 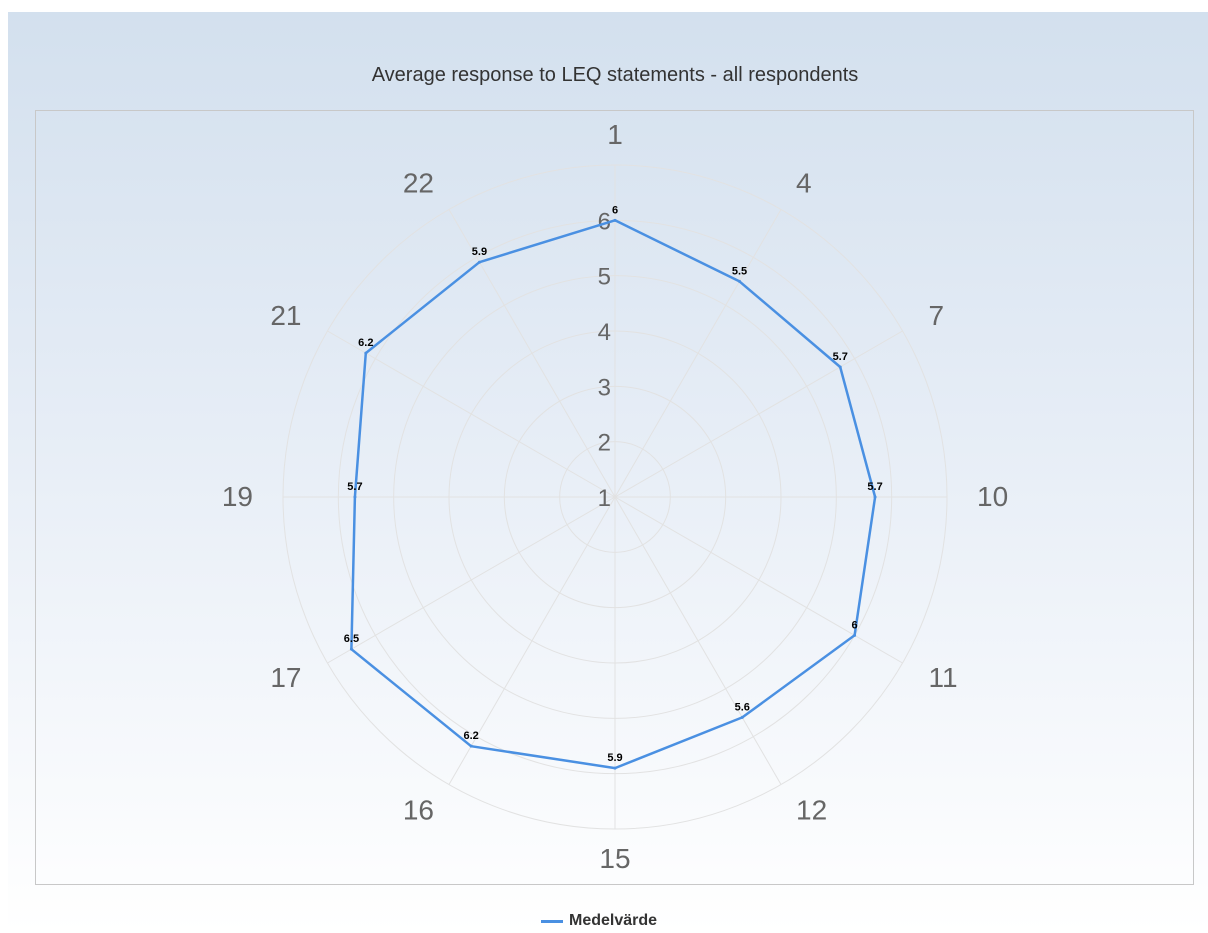 What do you see at coordinates (285, 315) in the screenshot?
I see `category-label: 21` at bounding box center [285, 315].